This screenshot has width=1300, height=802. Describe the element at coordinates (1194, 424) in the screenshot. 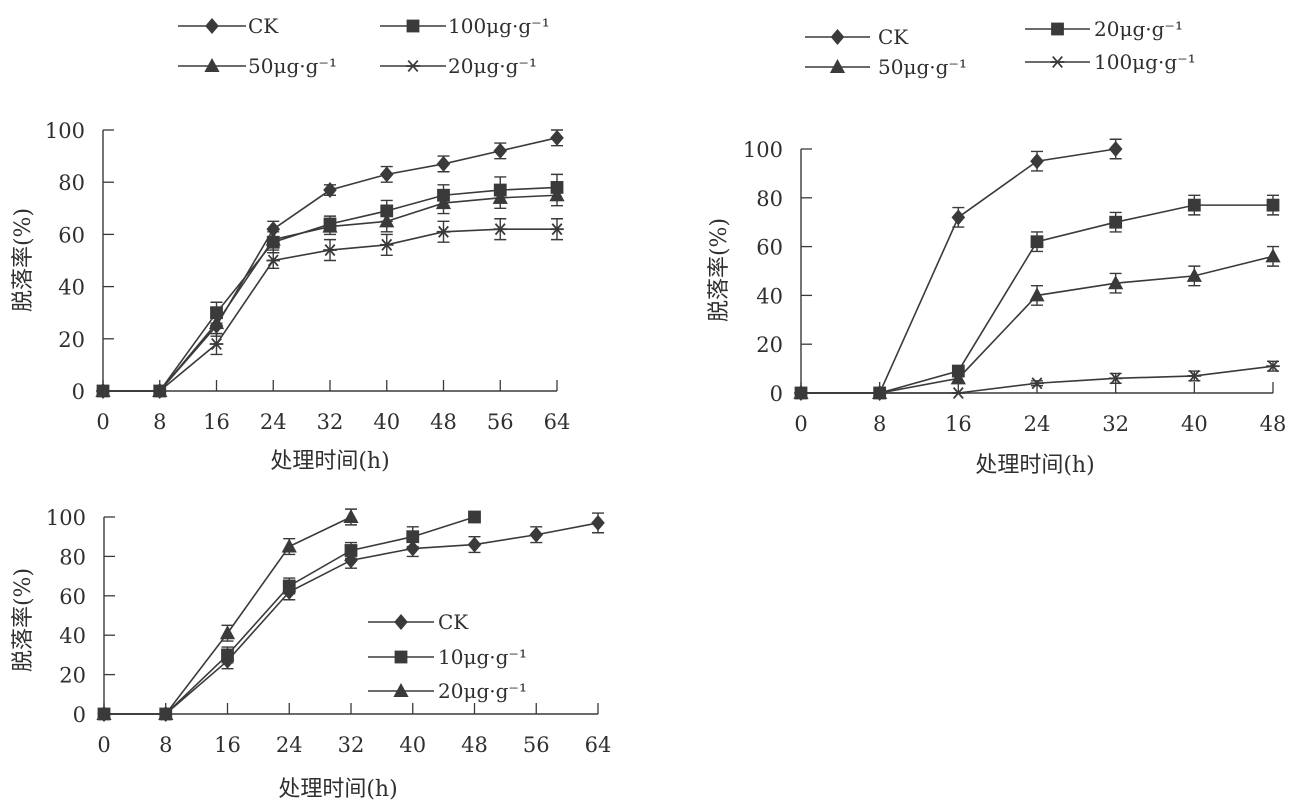

I see `x-tick-label: 40` at that location.